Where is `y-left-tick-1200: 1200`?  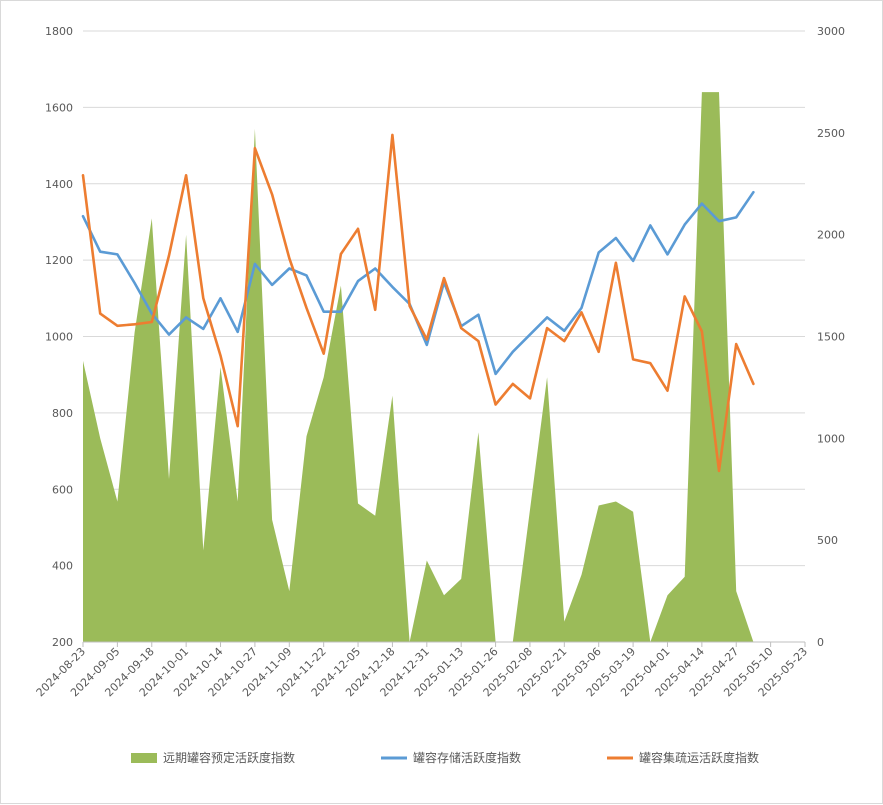
y-left-tick-1200: 1200 is located at coordinates (59, 260).